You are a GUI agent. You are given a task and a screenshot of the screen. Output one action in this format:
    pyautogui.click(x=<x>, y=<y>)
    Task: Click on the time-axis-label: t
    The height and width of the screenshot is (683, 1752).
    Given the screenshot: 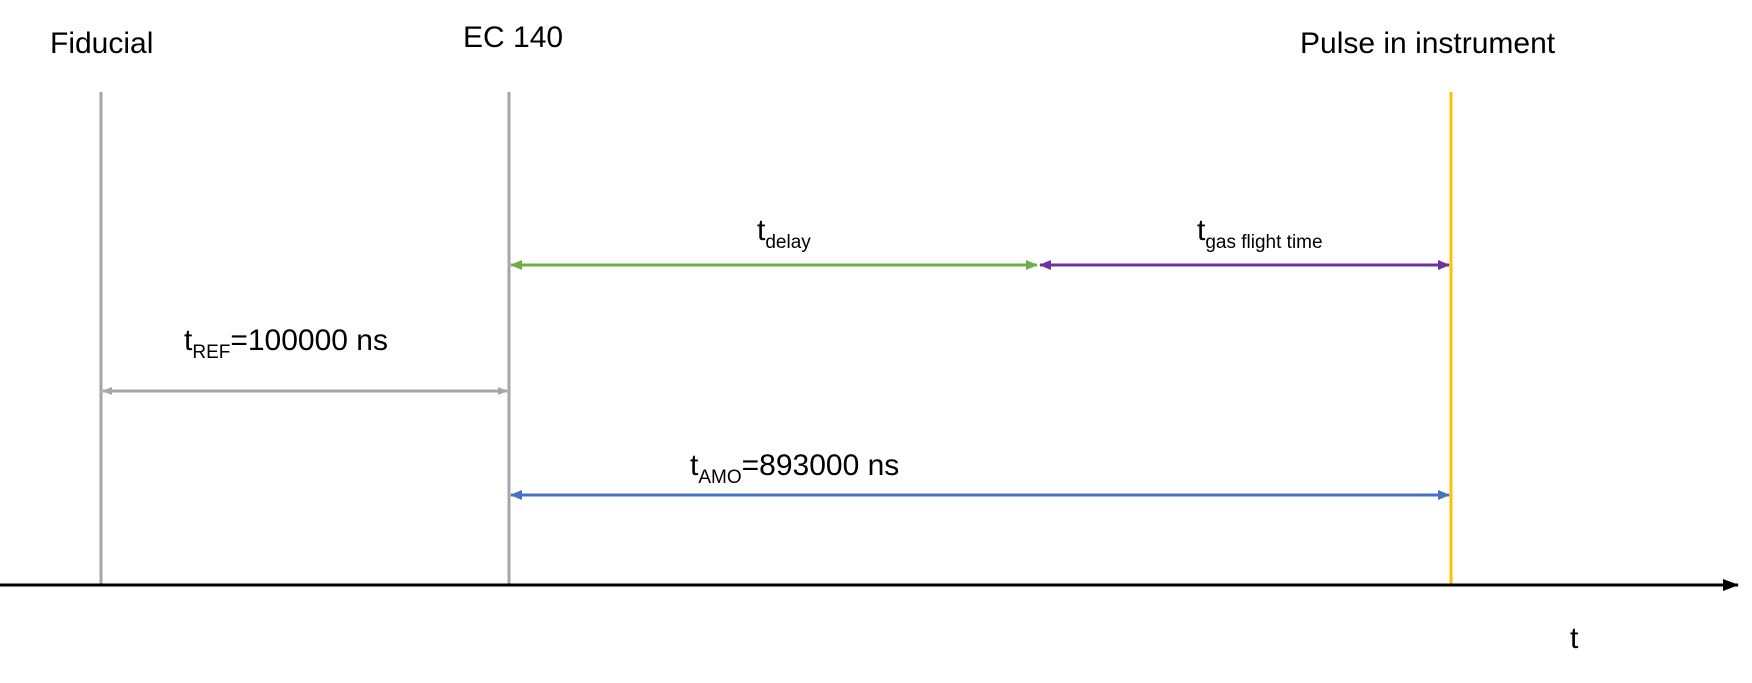 What is the action you would take?
    pyautogui.click(x=1574, y=638)
    